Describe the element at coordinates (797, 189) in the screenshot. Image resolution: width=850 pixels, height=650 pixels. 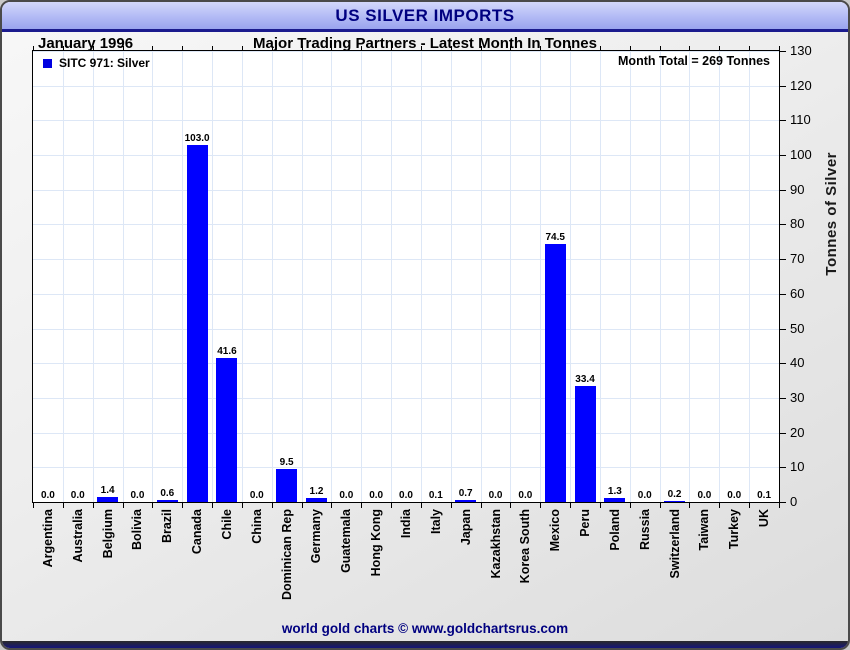
I see `y-tick-label: 90` at that location.